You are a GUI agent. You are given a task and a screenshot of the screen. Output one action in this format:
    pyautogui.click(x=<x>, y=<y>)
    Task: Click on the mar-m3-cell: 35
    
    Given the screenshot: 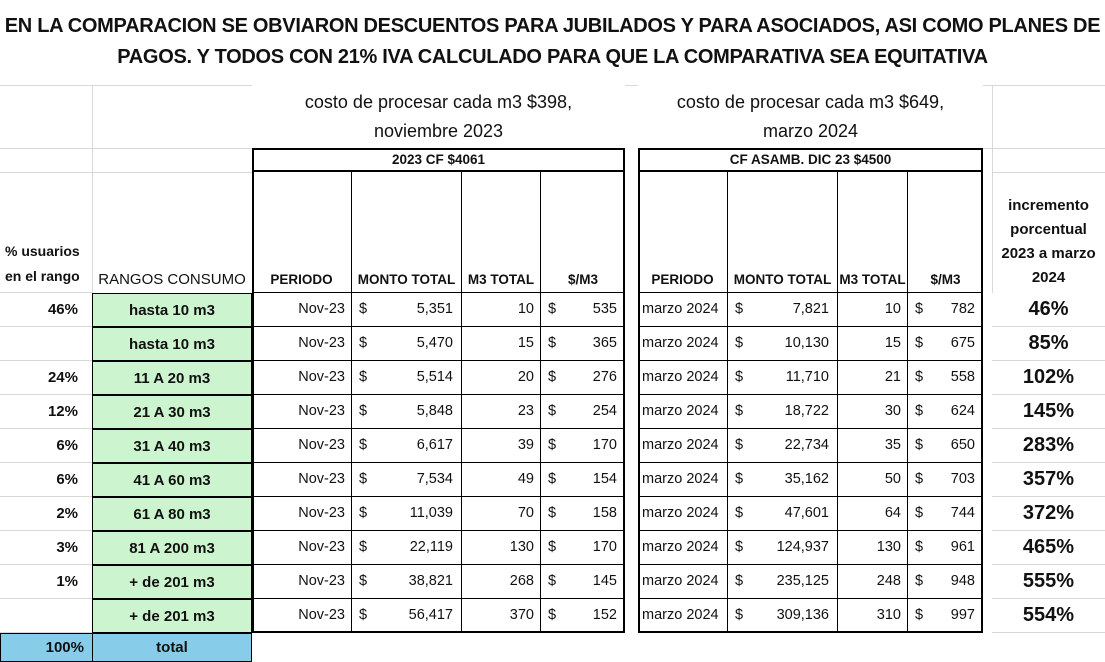 What is the action you would take?
    pyautogui.click(x=873, y=446)
    